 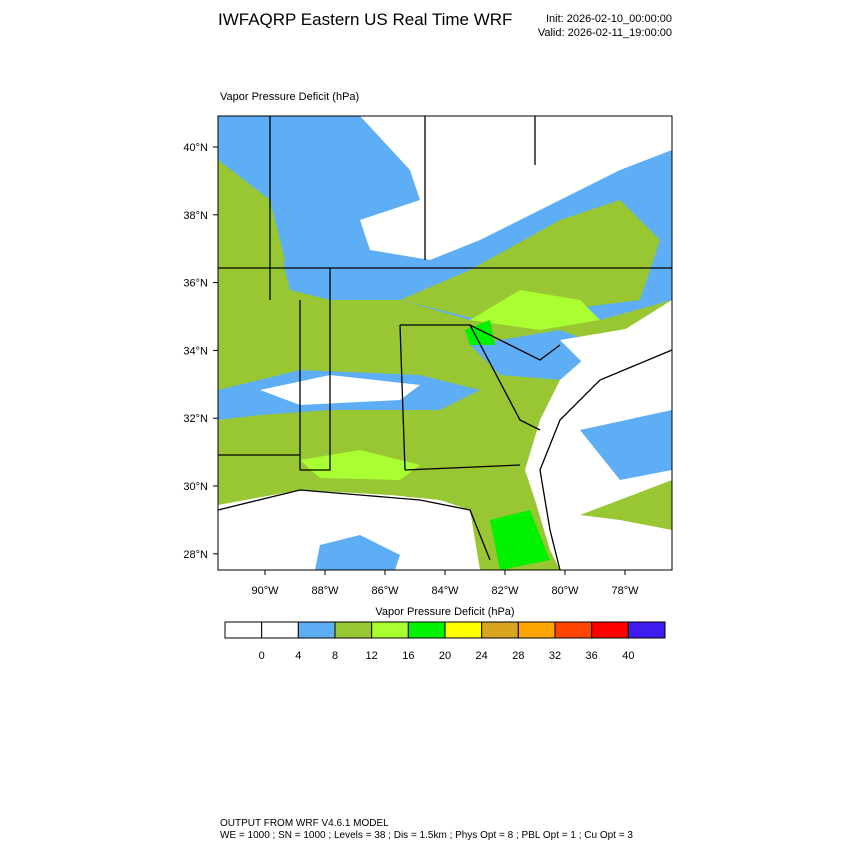 I want to click on lon-label: 80°W, so click(x=565, y=591).